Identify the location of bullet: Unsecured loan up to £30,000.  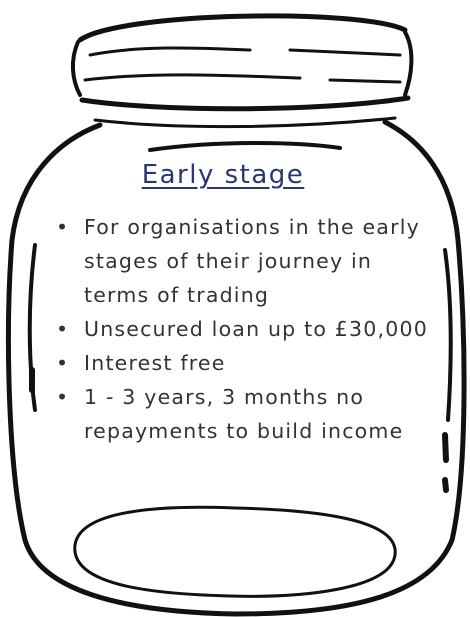
(248, 329).